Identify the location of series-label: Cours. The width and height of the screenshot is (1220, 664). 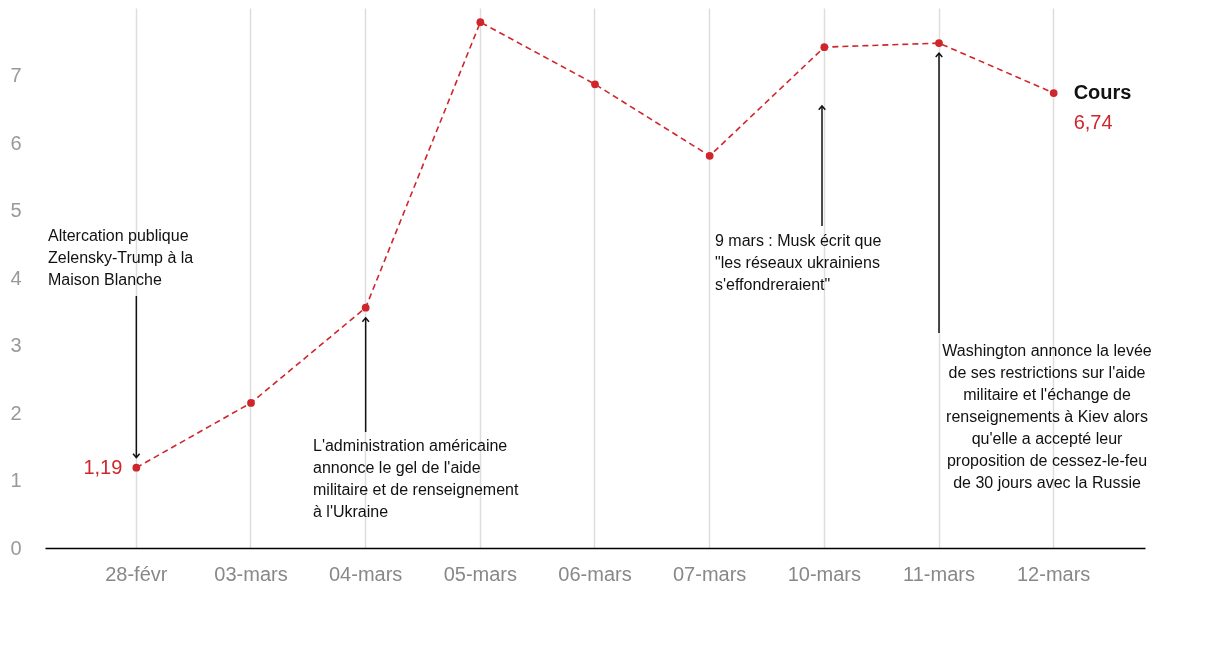
(1102, 92).